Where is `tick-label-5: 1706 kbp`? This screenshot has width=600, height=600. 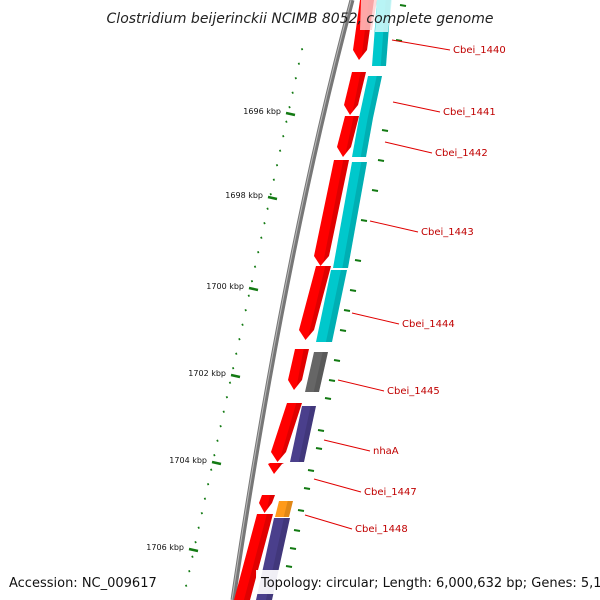
tick-label-5: 1706 kbp is located at coordinates (165, 547).